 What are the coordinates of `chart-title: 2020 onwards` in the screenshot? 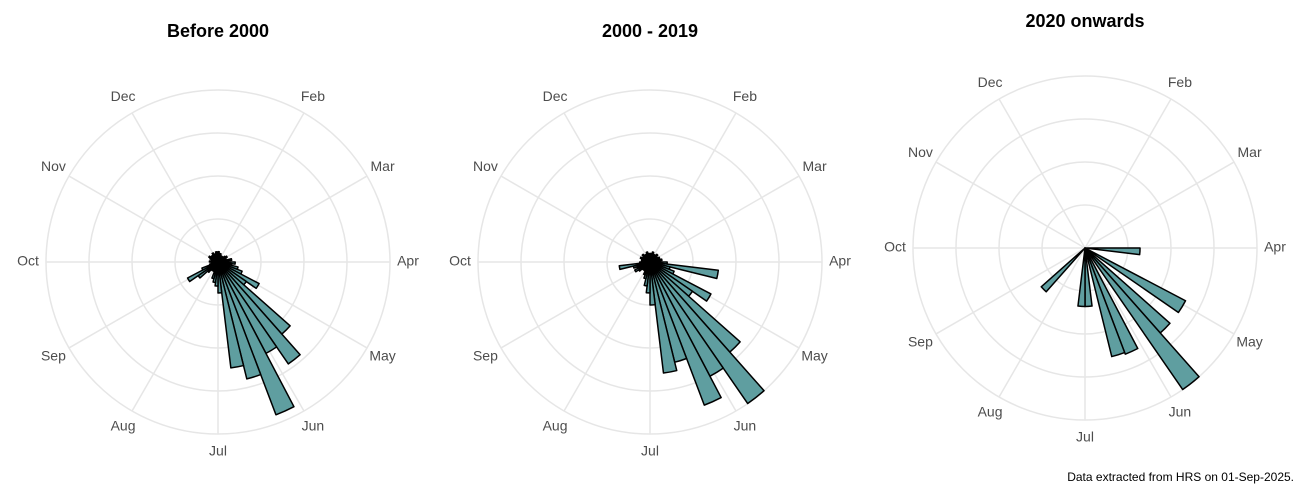 It's located at (1084, 21).